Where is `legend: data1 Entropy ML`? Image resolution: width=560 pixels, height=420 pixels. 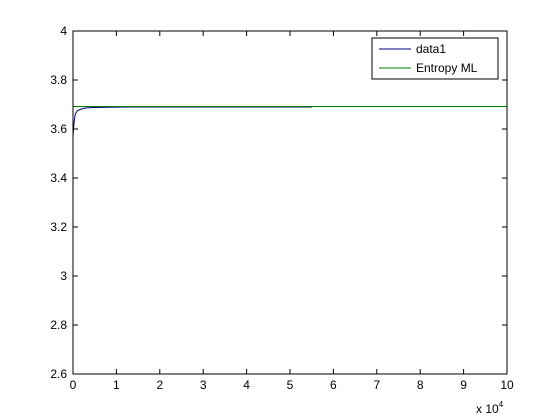
legend: data1 Entropy ML is located at coordinates (435, 58).